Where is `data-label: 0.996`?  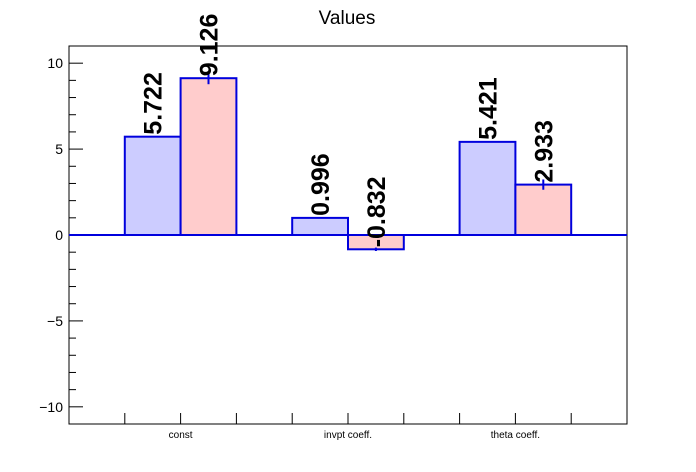 data-label: 0.996 is located at coordinates (321, 184).